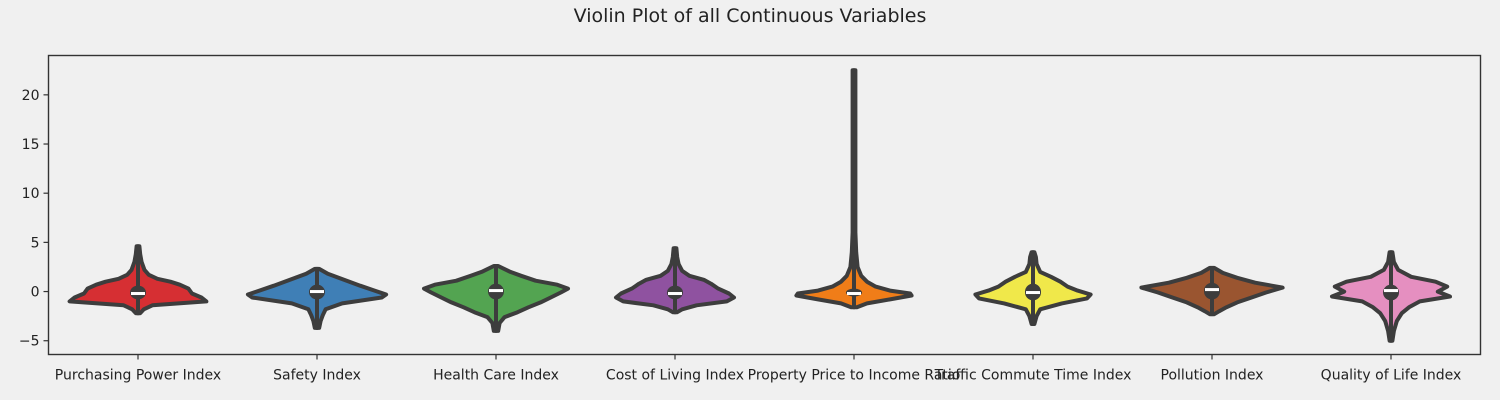  Describe the element at coordinates (1212, 376) in the screenshot. I see `x-tick-label: Pollution Index` at that location.